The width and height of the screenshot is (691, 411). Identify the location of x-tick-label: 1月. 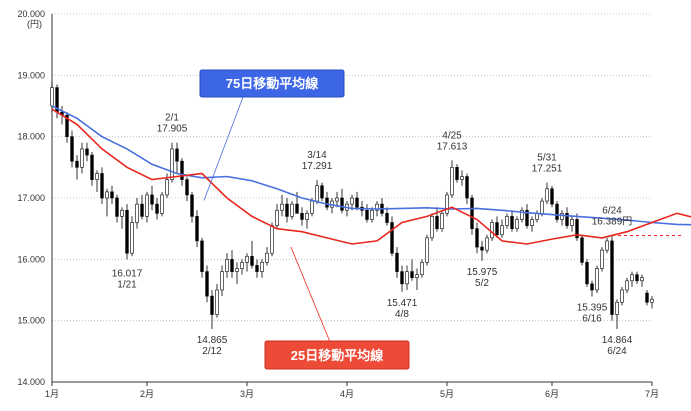
(52, 394).